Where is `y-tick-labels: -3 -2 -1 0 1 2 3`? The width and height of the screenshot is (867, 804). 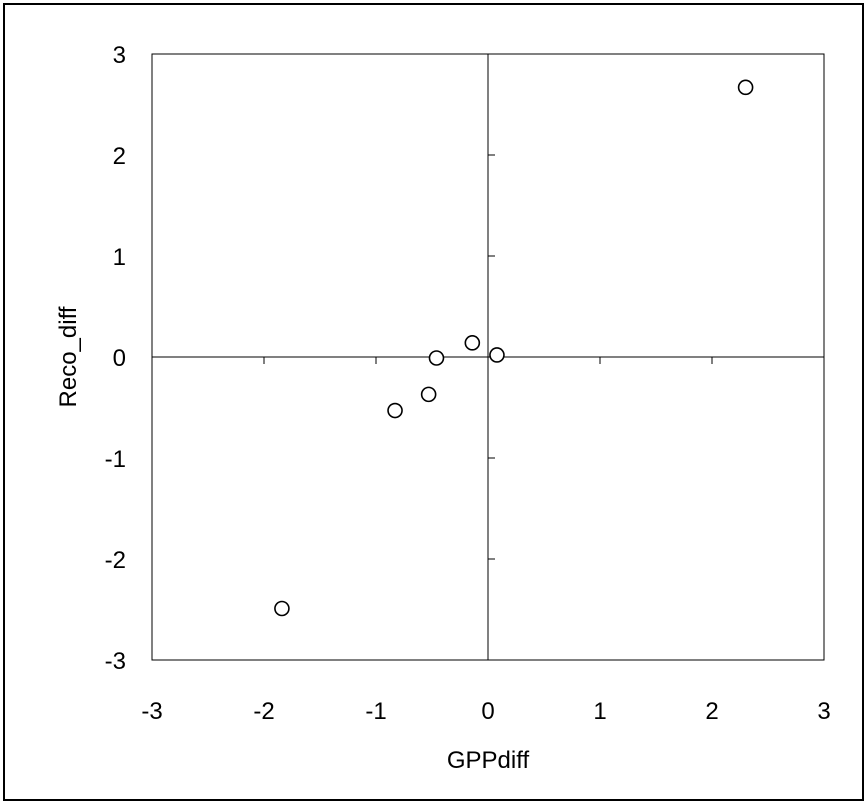 y-tick-labels: -3 -2 -1 0 1 2 3 is located at coordinates (115, 358).